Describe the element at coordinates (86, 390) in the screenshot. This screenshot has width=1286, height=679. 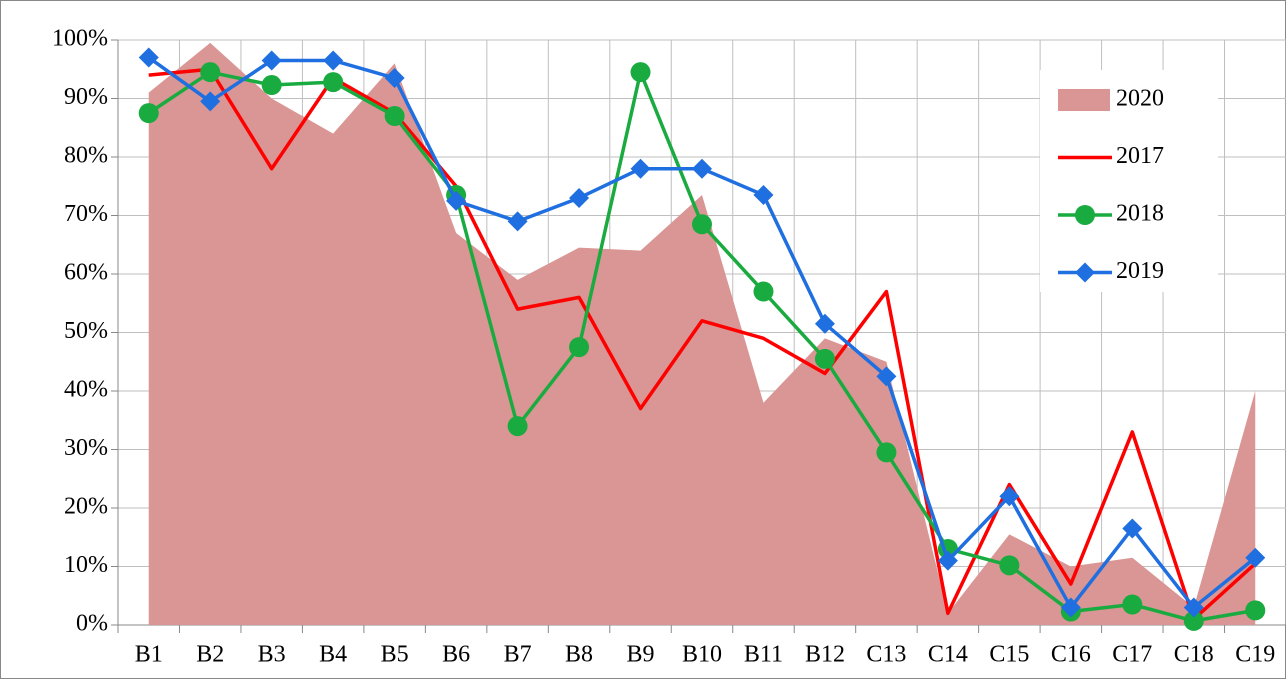
I see `y-tick-label: 40%` at that location.